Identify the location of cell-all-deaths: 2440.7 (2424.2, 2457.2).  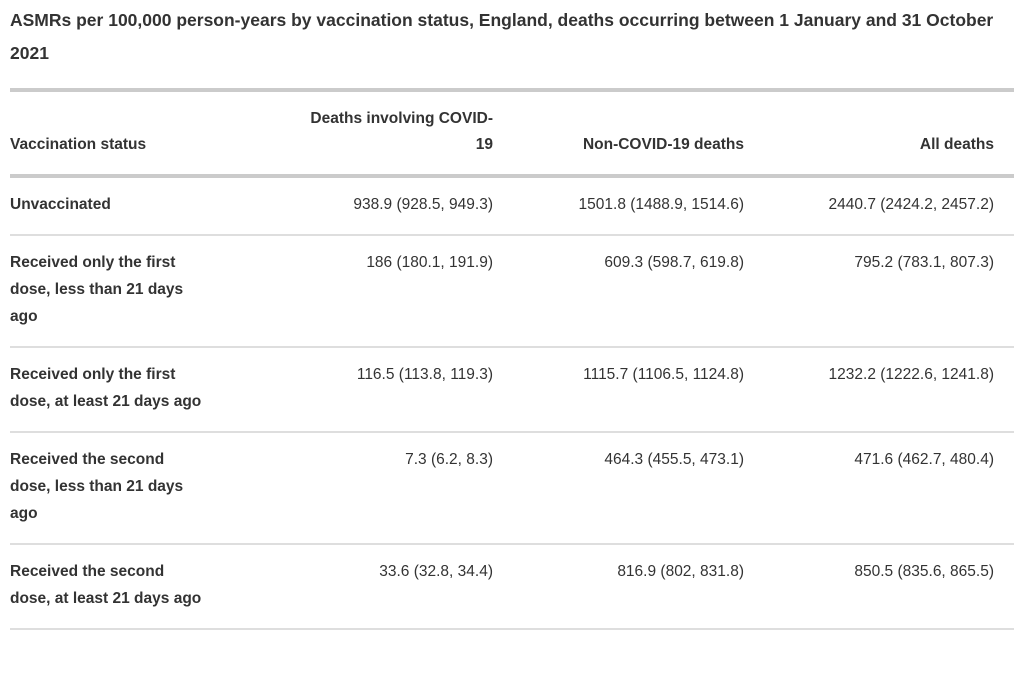
(911, 204).